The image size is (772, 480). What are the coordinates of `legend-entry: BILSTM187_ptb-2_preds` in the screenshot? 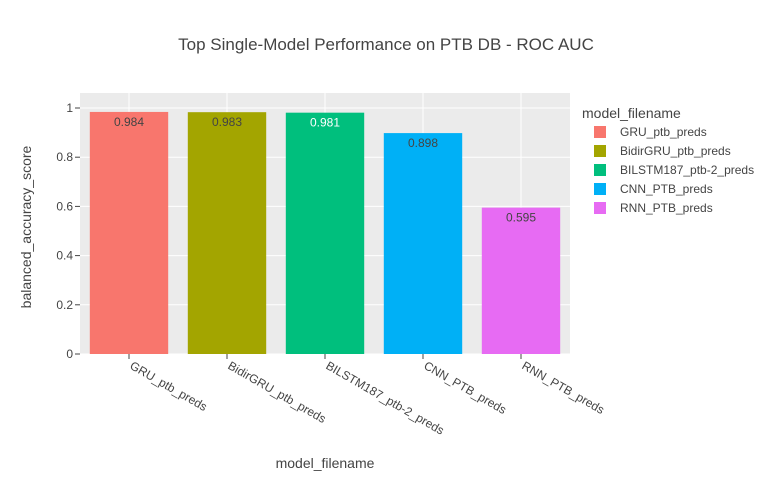 It's located at (687, 170).